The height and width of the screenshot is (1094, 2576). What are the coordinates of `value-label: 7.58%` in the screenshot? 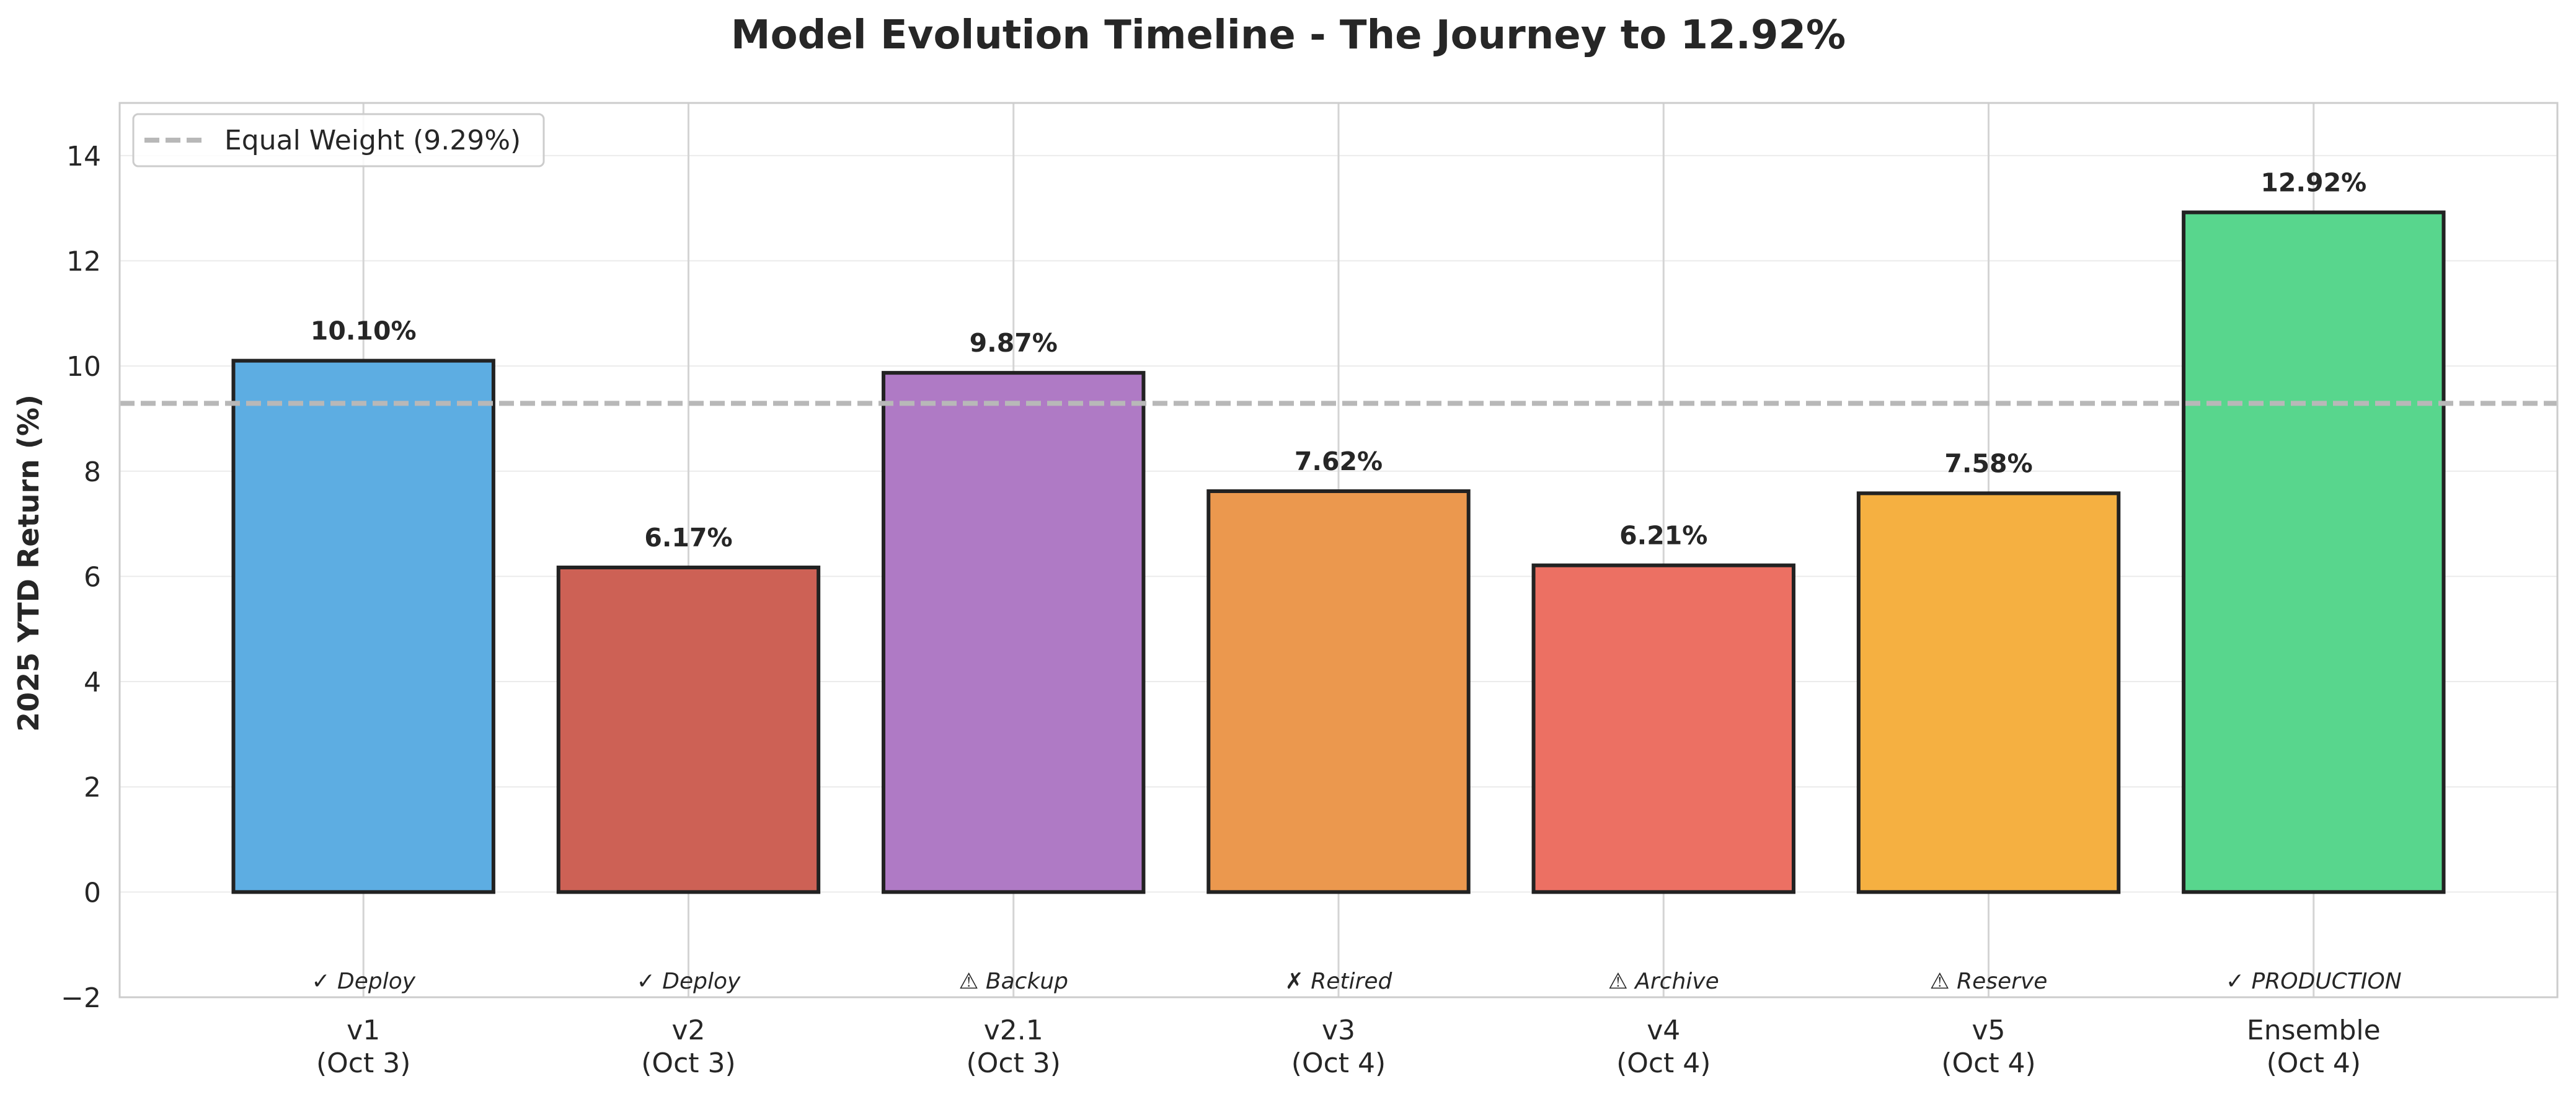 It's located at (1988, 463).